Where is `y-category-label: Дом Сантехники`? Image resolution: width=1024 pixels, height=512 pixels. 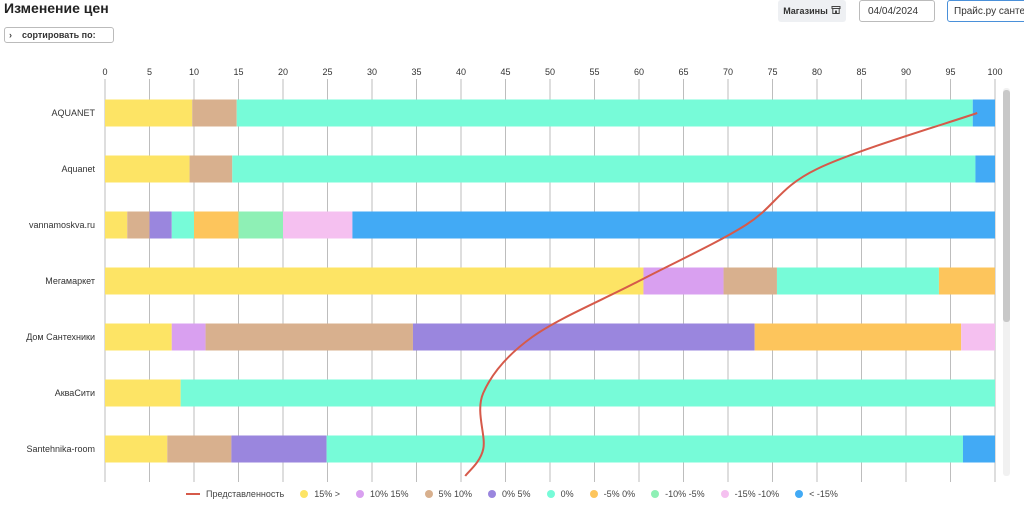 y-category-label: Дом Сантехники is located at coordinates (60, 337).